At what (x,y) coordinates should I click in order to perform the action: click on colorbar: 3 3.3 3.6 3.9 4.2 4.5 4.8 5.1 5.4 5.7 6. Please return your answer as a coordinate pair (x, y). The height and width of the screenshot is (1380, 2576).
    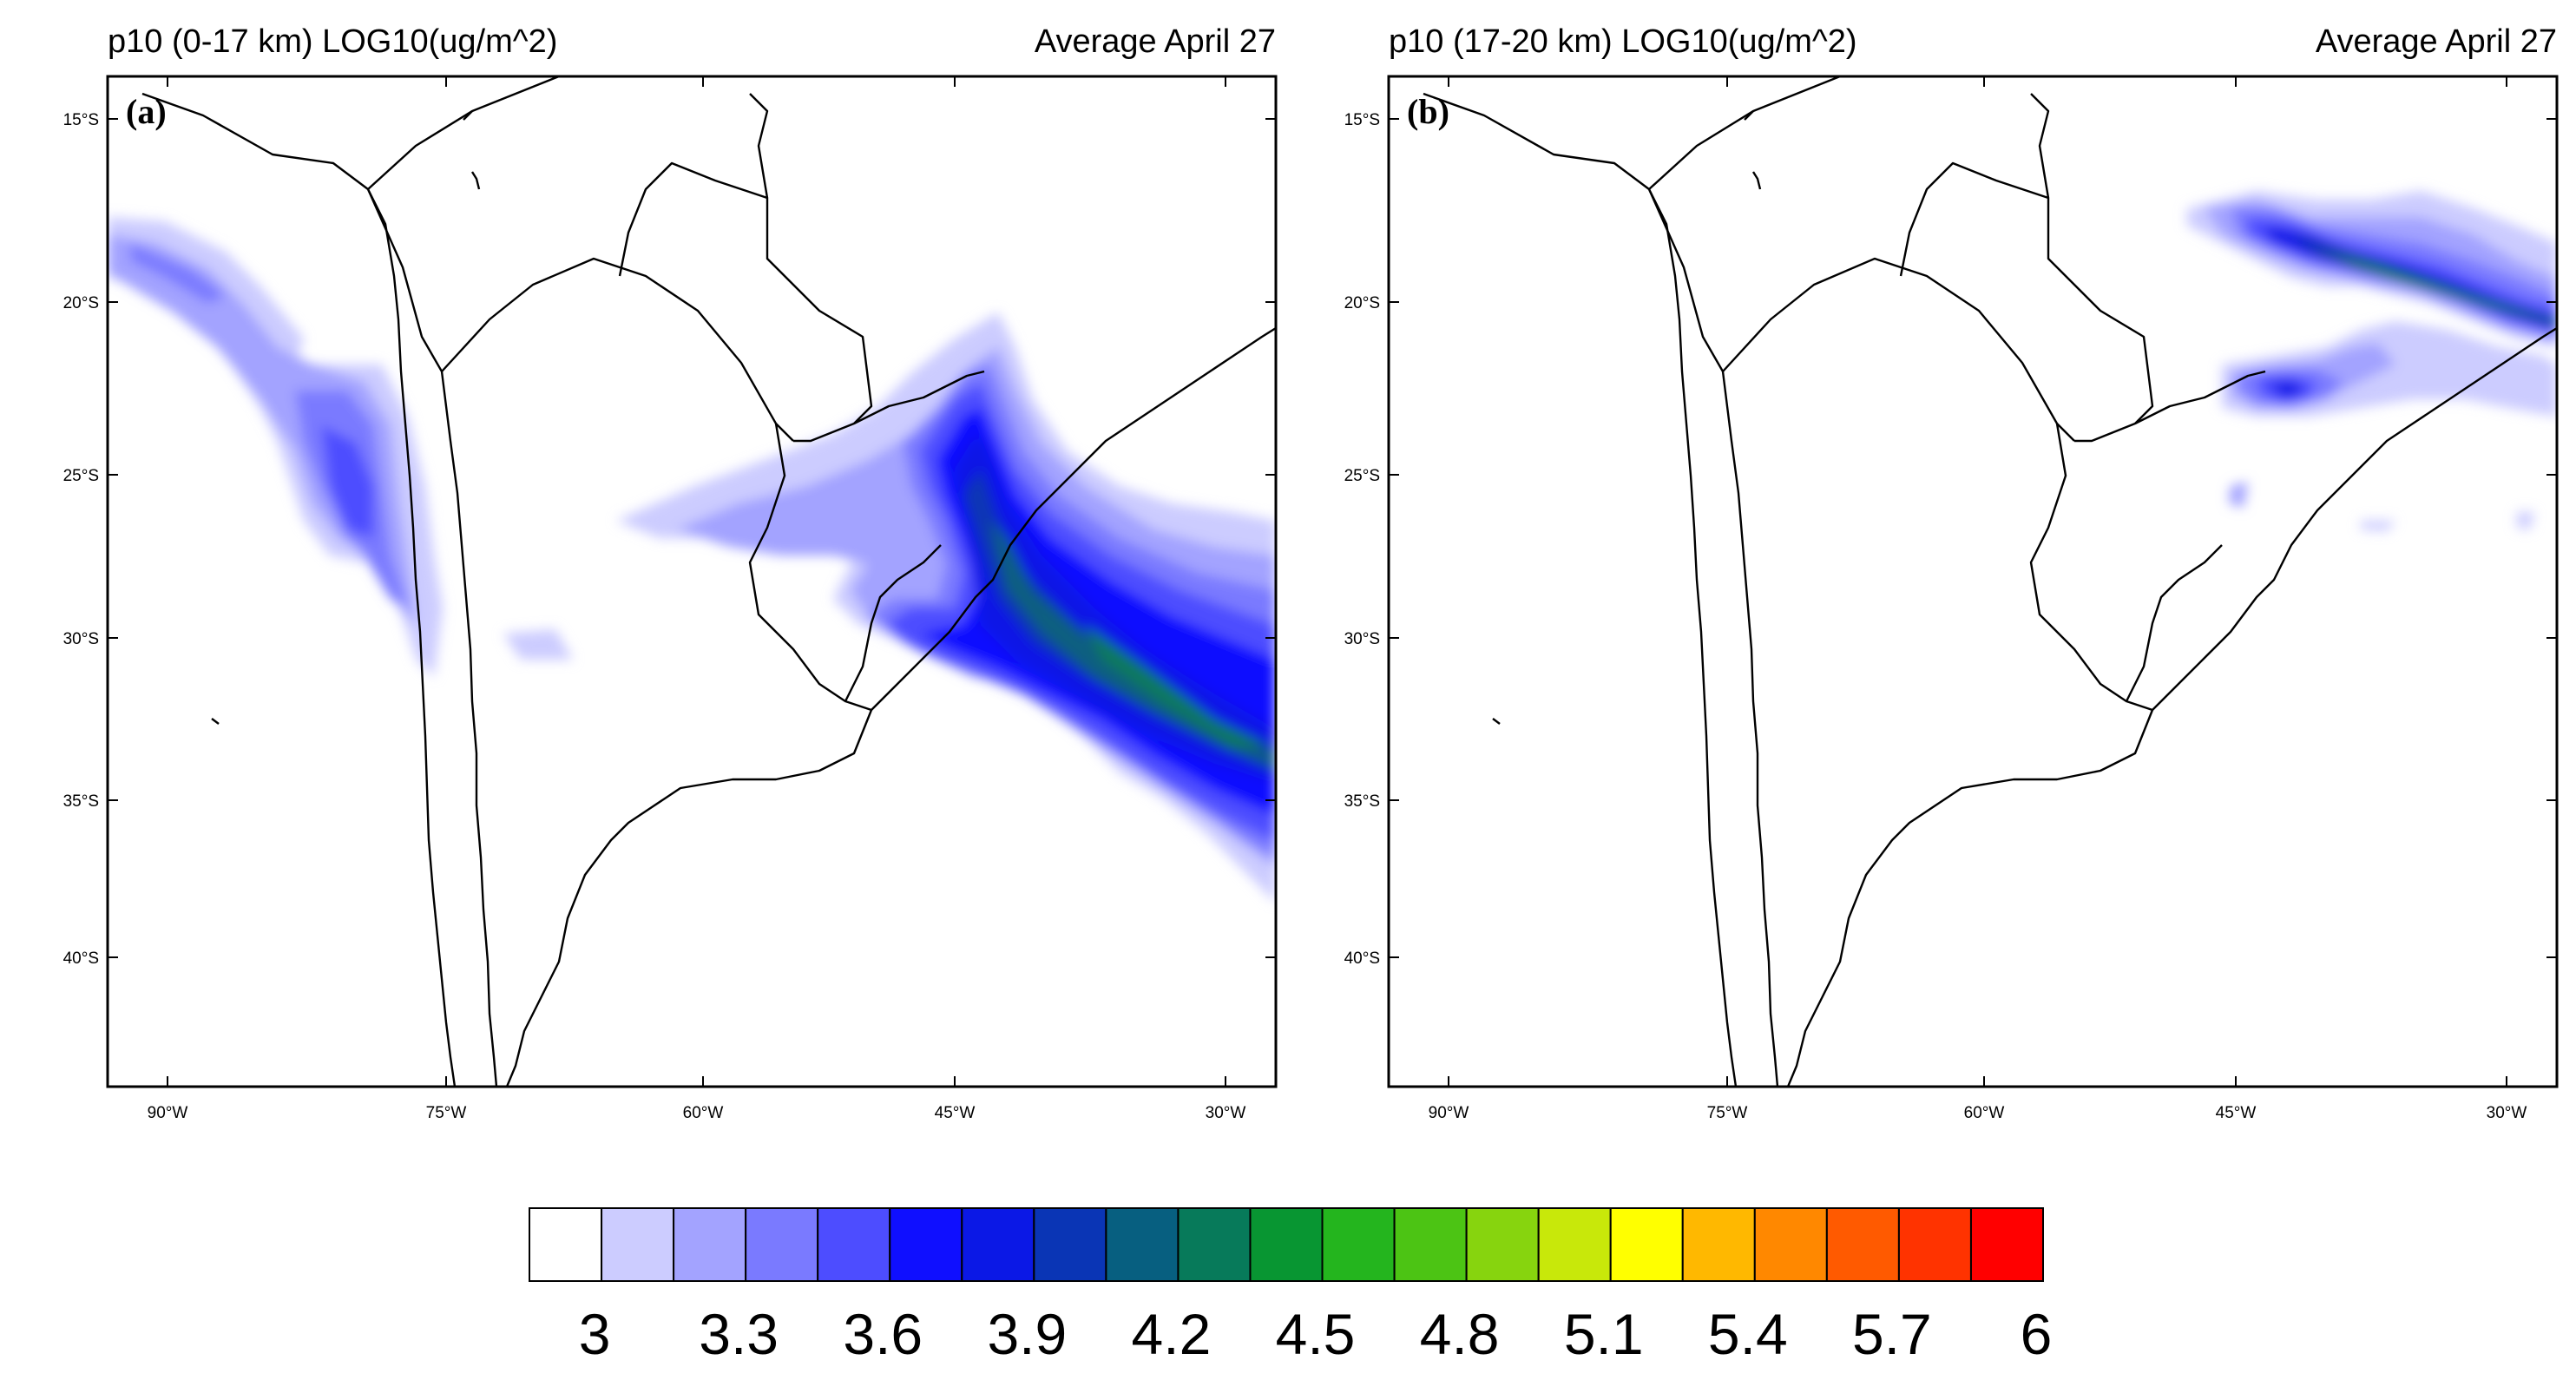
    Looking at the image, I should click on (1291, 1286).